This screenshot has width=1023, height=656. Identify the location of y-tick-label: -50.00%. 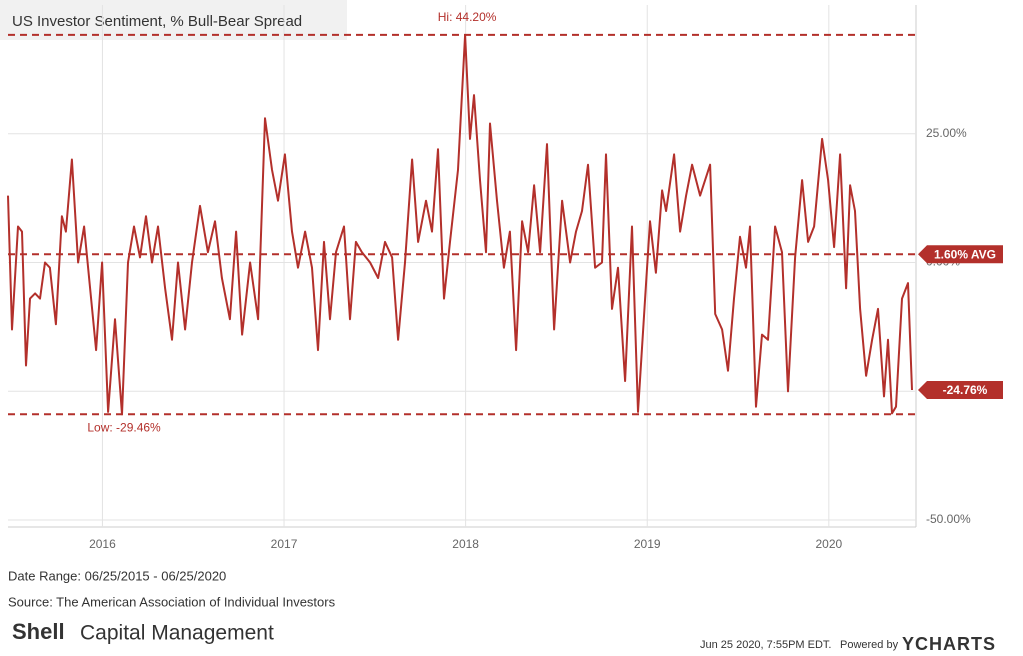
(948, 519).